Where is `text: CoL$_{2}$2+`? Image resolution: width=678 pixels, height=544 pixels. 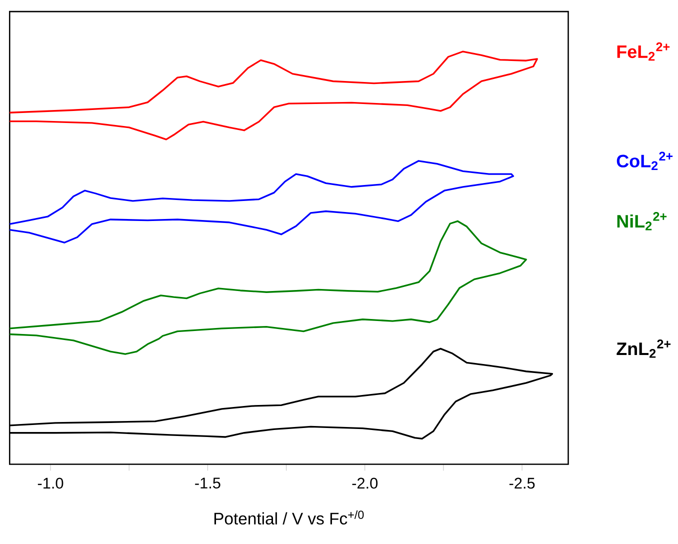 text: CoL$_{2}$2+ is located at coordinates (644, 161).